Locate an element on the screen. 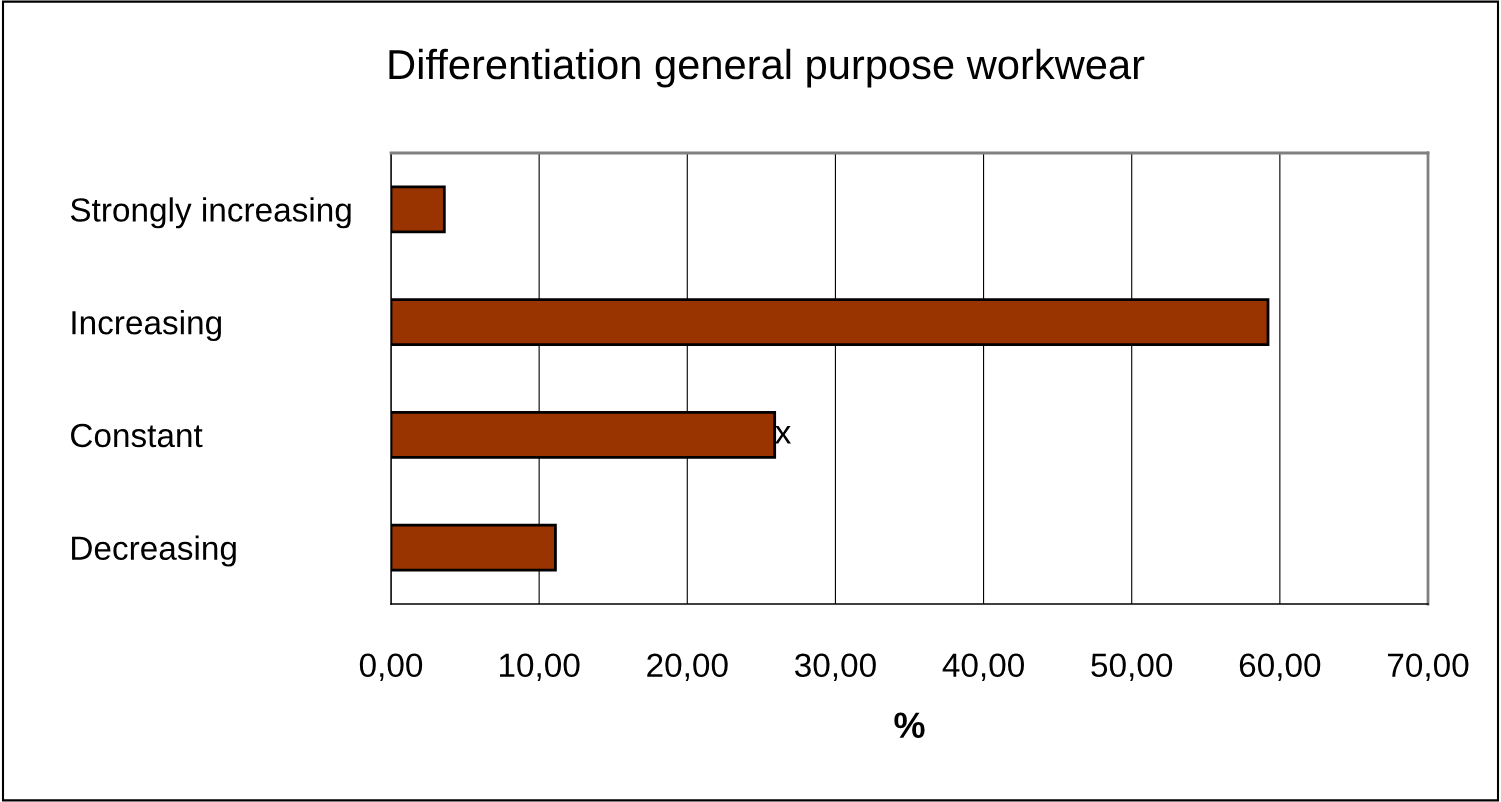  x-tick-label: 40,00 is located at coordinates (983, 667).